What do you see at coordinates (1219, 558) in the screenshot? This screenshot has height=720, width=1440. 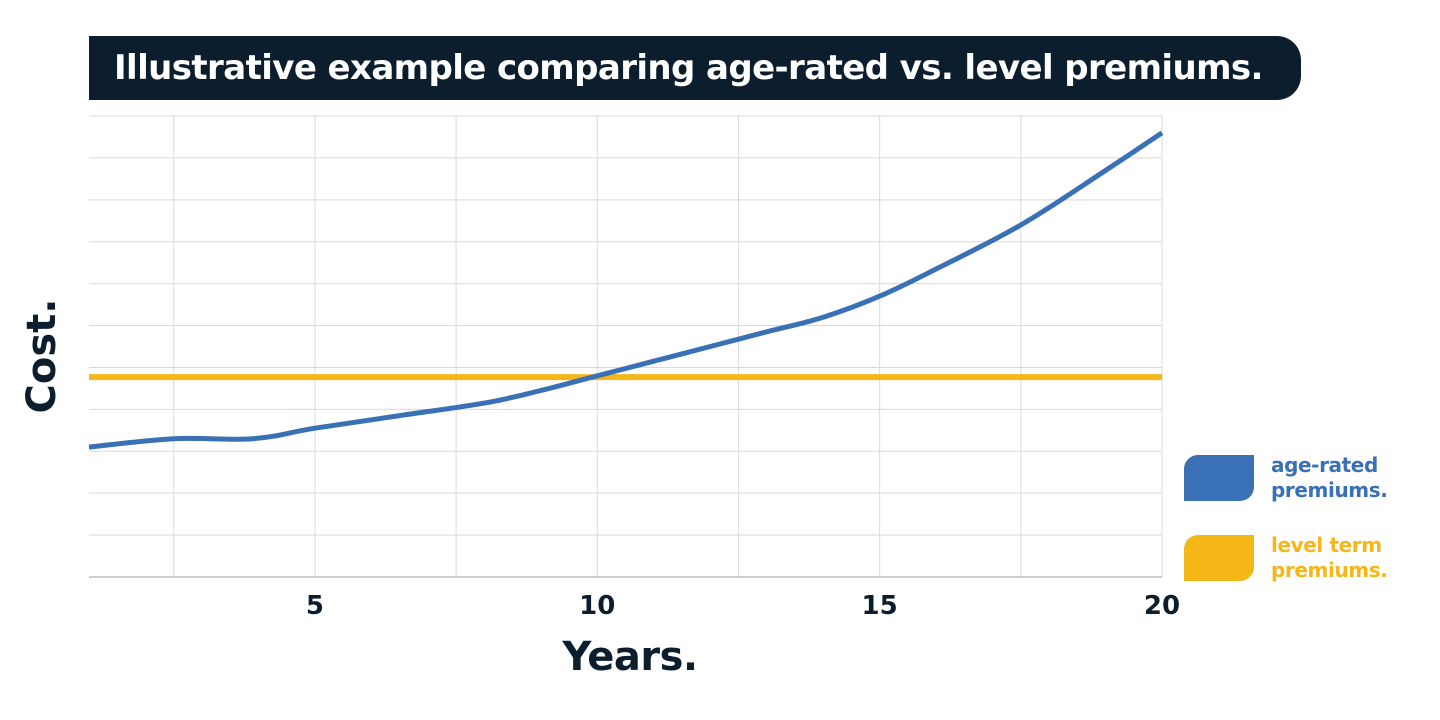 I see `legend-swatch-level-term` at bounding box center [1219, 558].